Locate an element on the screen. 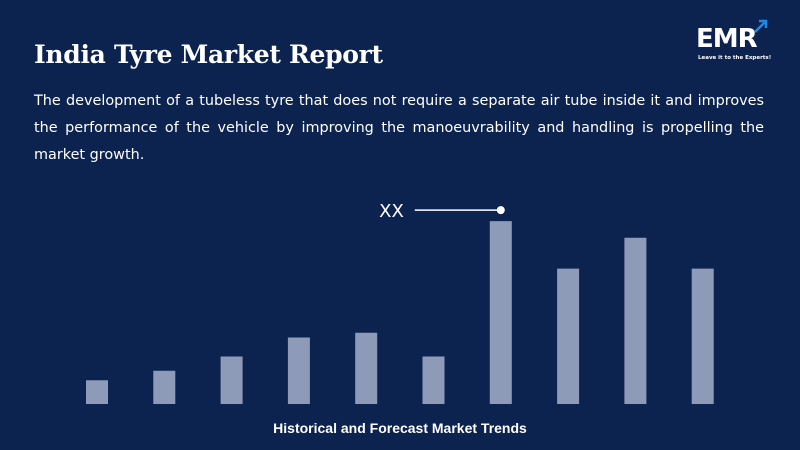  emr-logo: EMR Leave it to the Experts! is located at coordinates (733, 42).